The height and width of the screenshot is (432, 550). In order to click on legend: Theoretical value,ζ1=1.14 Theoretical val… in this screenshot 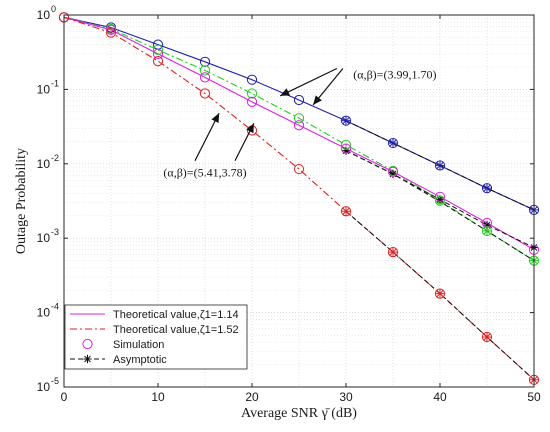, I will do `click(156, 337)`.